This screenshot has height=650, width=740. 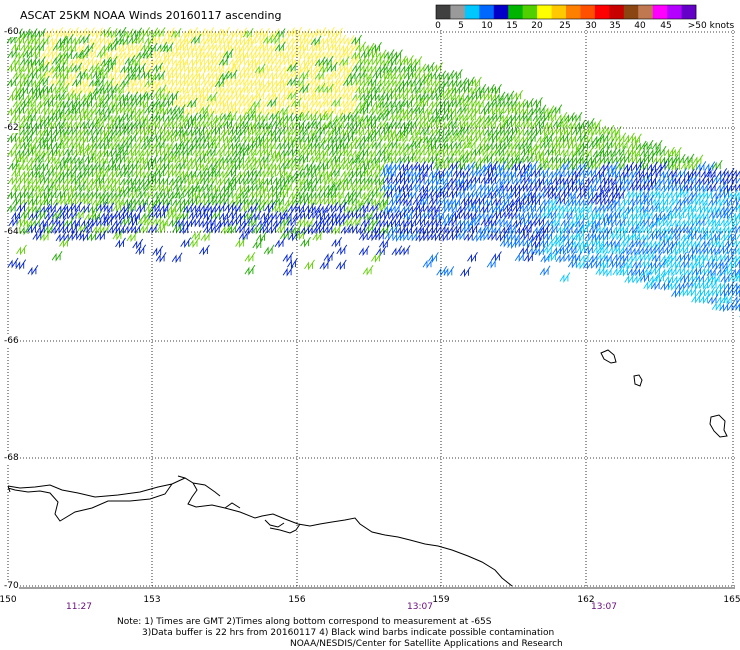 What do you see at coordinates (591, 26) in the screenshot?
I see `scale-label: 30` at bounding box center [591, 26].